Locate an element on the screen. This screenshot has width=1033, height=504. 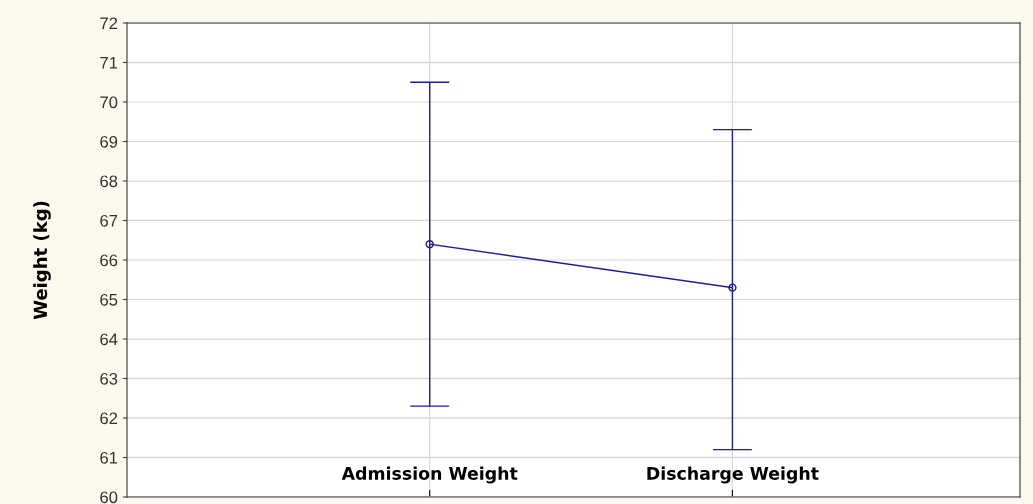
y-tick-label: 67 is located at coordinates (109, 220).